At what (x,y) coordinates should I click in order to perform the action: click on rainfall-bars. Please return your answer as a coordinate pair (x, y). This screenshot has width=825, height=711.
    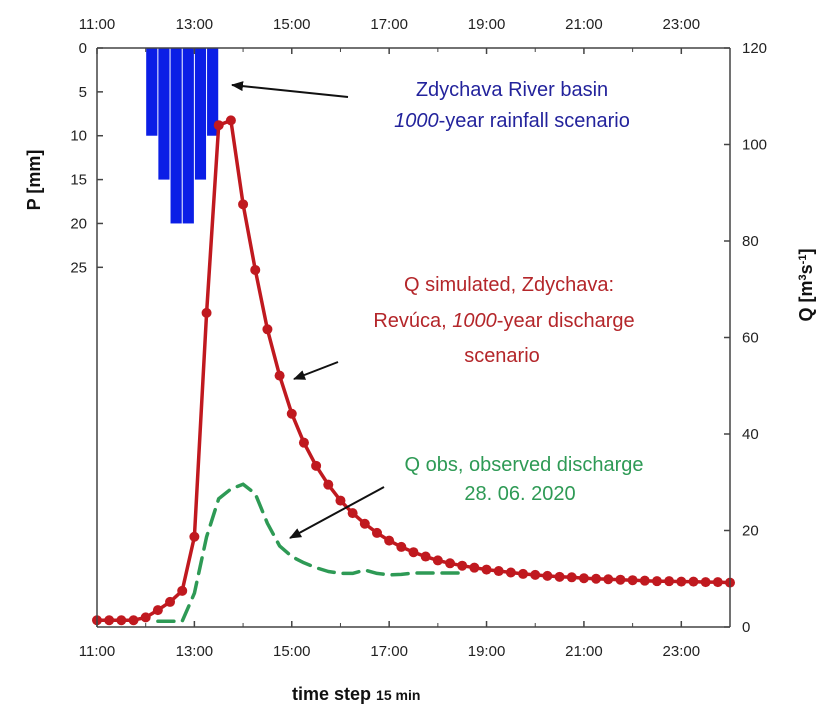
    Looking at the image, I should click on (182, 136).